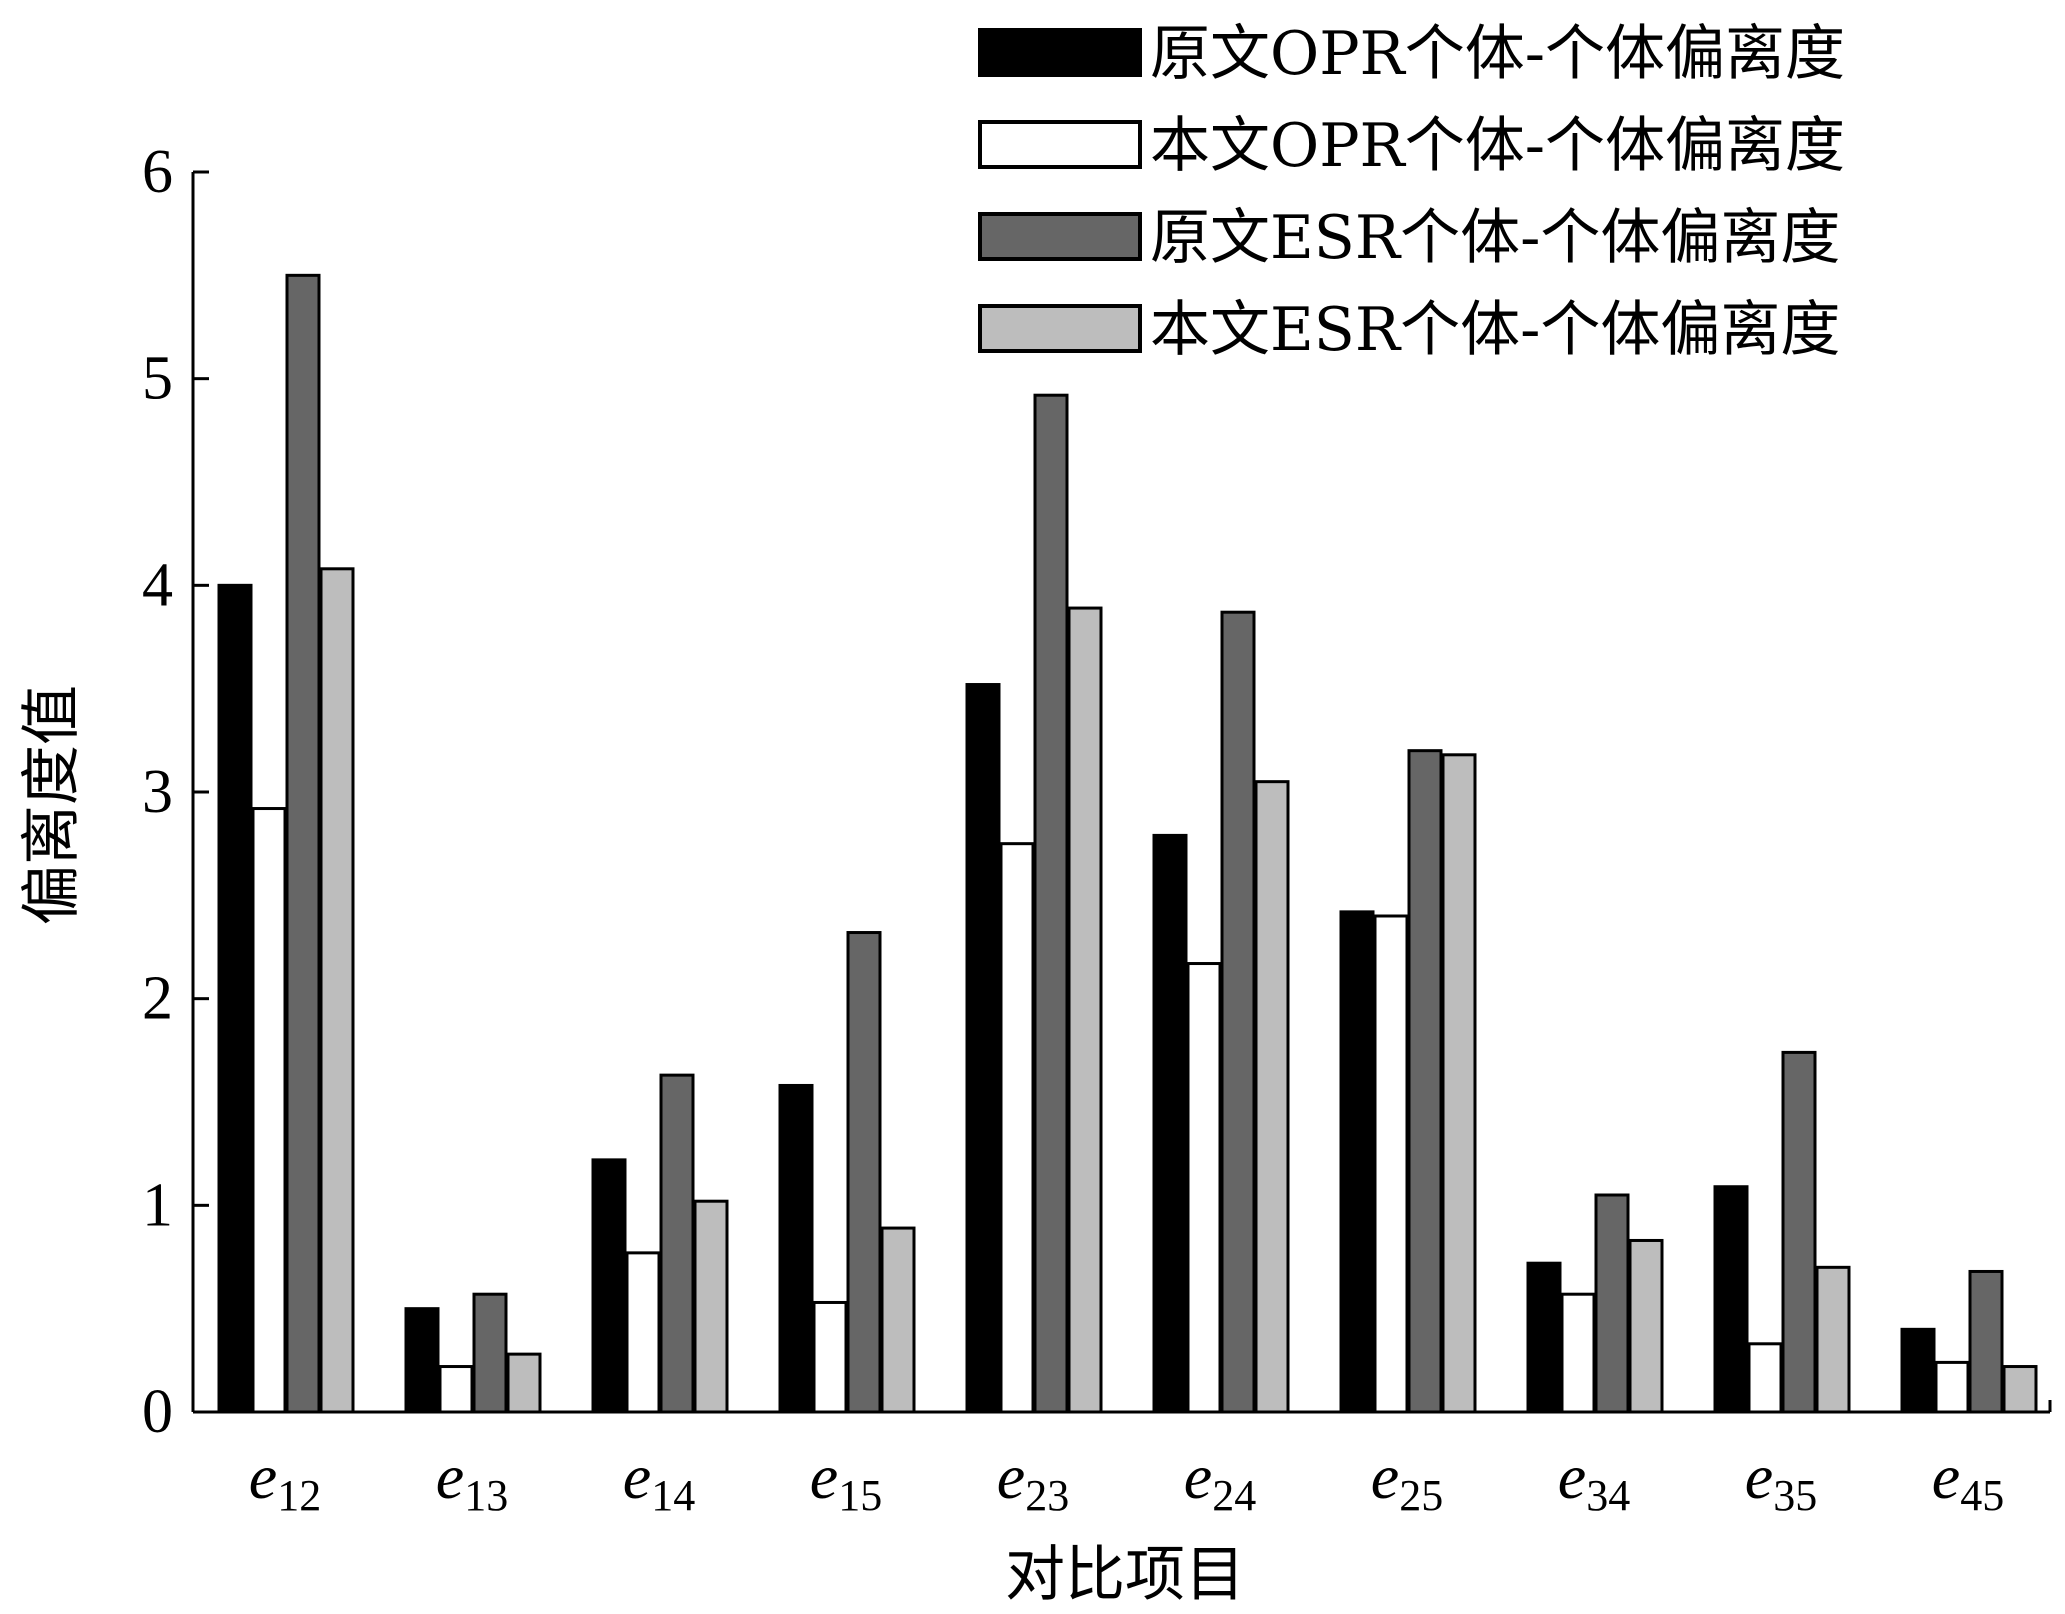  What do you see at coordinates (1238, 1012) in the screenshot?
I see `bar-s3-e24` at bounding box center [1238, 1012].